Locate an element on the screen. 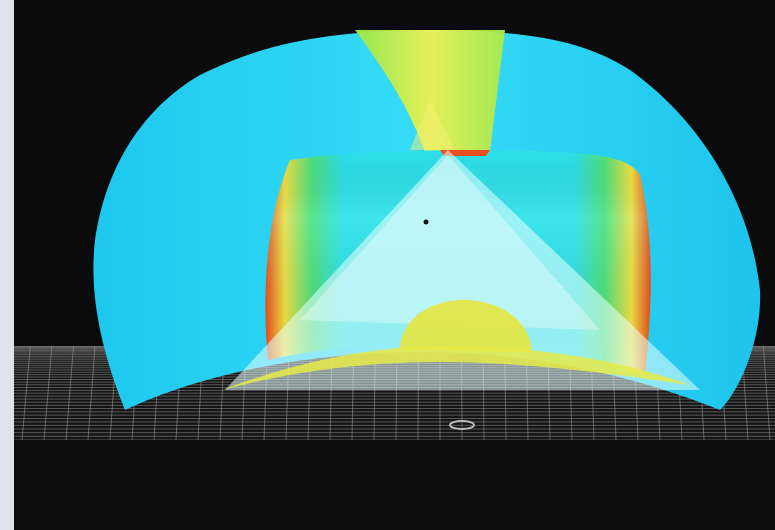 This screenshot has width=775, height=530. source-point is located at coordinates (426, 222).